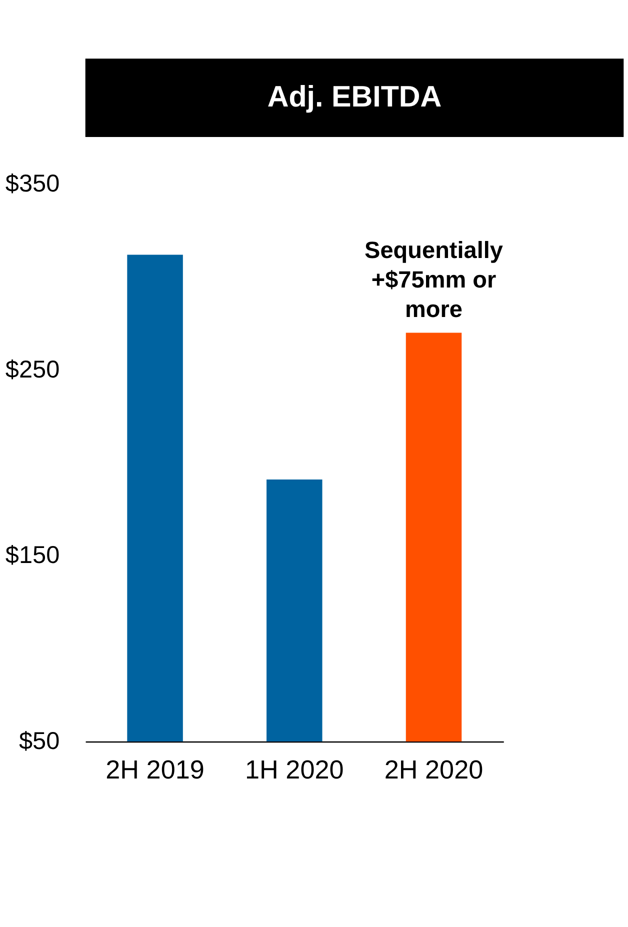 Image resolution: width=628 pixels, height=927 pixels. What do you see at coordinates (39, 741) in the screenshot?
I see `y-tick-label: $50` at bounding box center [39, 741].